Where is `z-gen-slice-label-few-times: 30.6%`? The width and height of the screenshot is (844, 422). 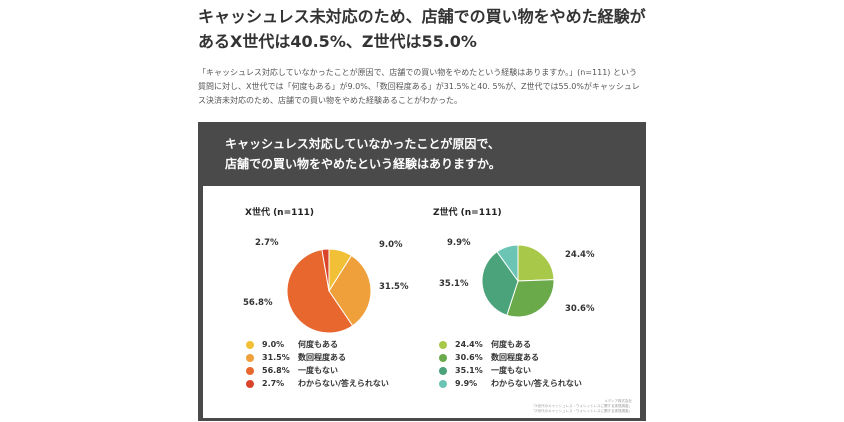 z-gen-slice-label-few-times: 30.6% is located at coordinates (580, 309).